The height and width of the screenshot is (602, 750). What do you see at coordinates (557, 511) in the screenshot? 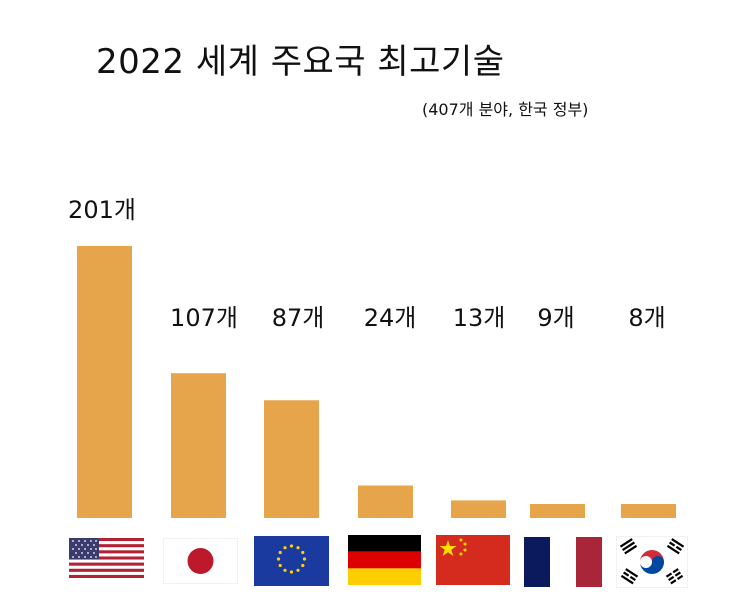
I see `bar-france` at bounding box center [557, 511].